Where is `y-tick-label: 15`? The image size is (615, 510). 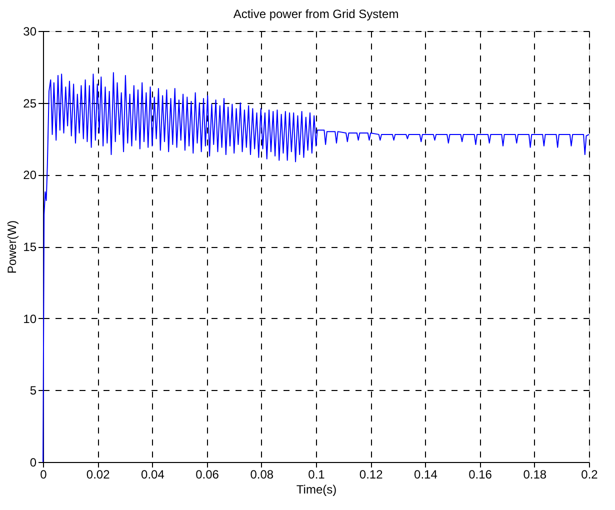 y-tick-label: 15 is located at coordinates (30, 247).